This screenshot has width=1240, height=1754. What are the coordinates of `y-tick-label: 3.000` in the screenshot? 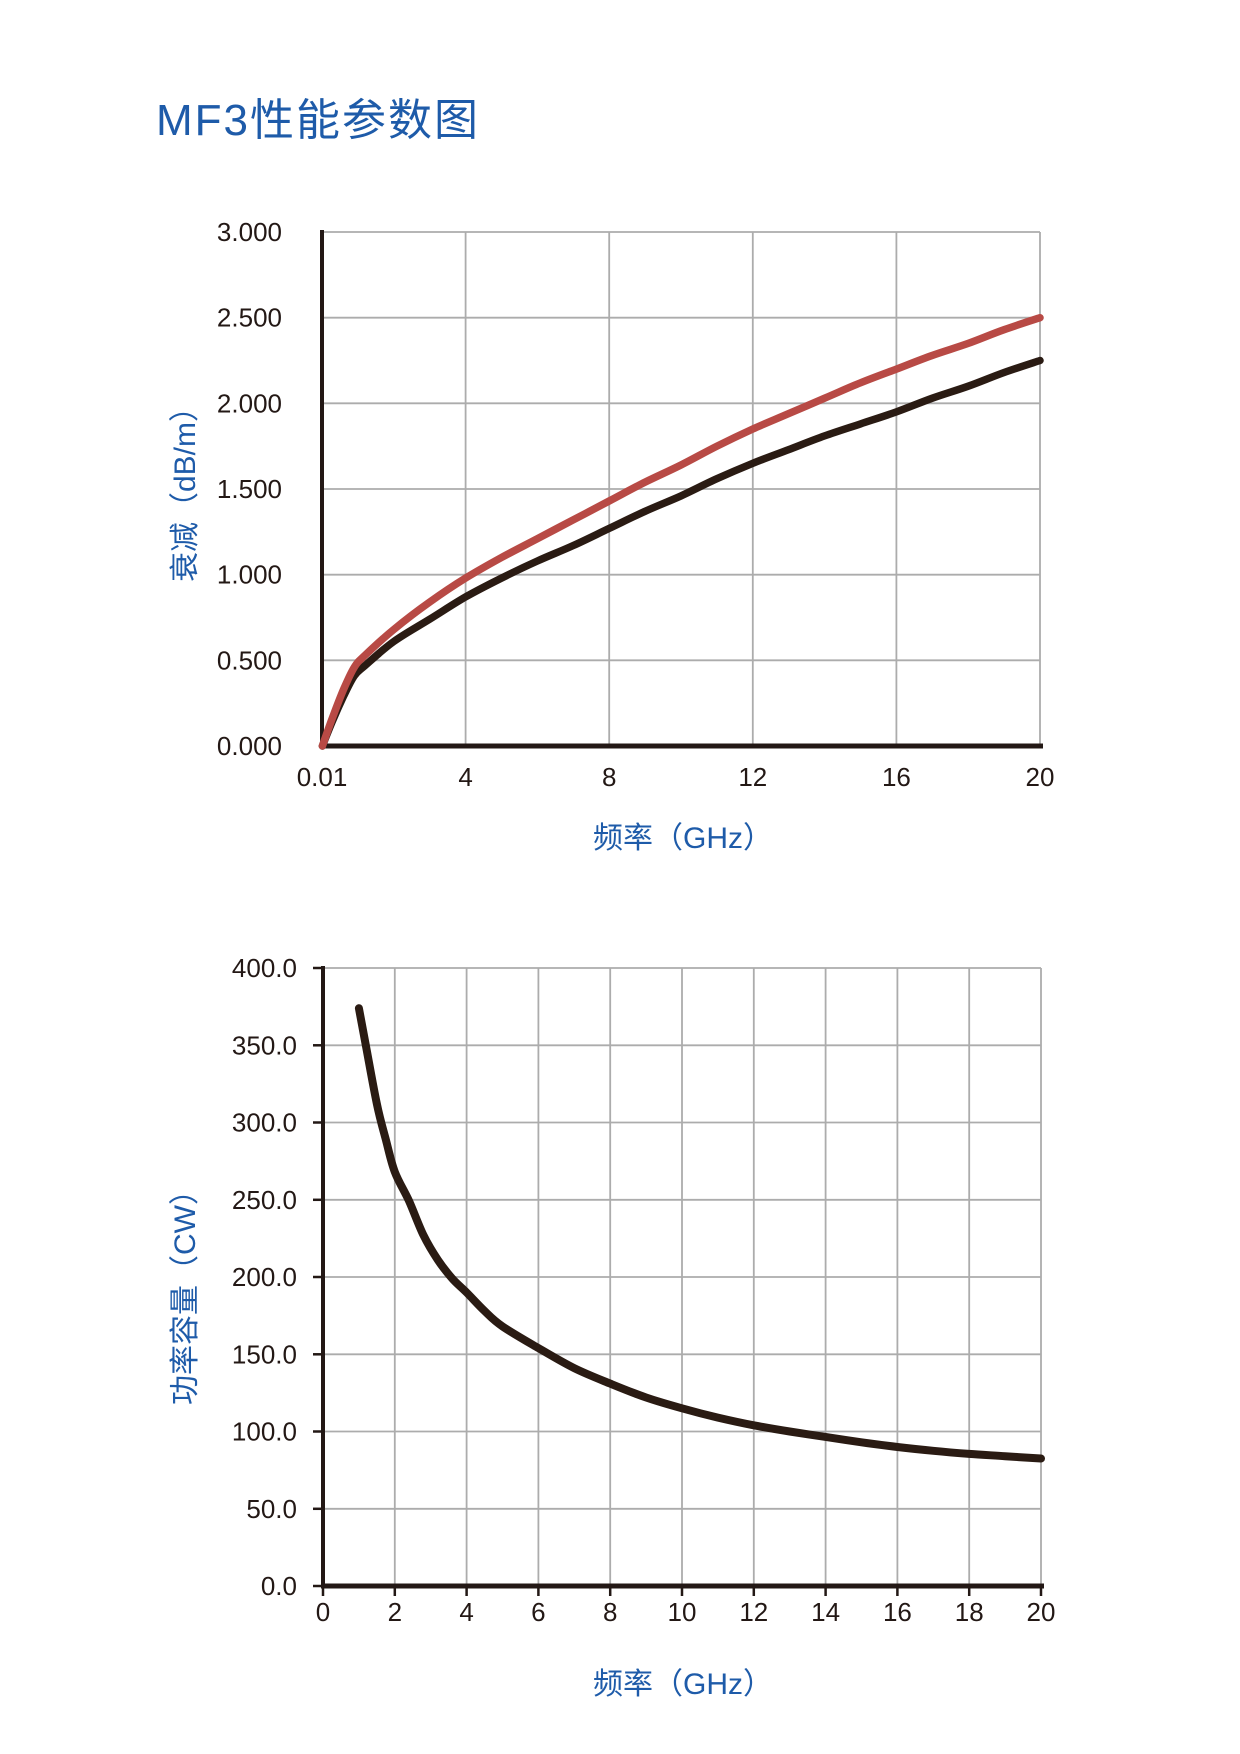 It's located at (249, 232).